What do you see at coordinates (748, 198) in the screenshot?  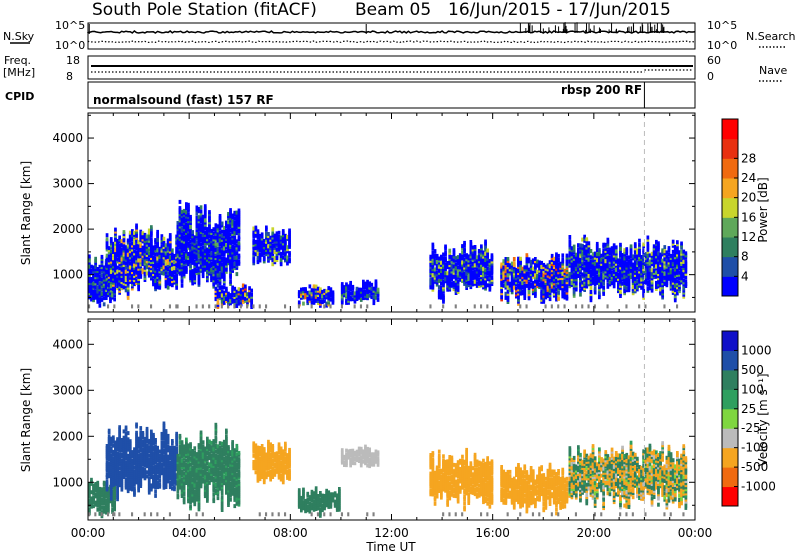 I see `colorbar-tick-label: 20` at bounding box center [748, 198].